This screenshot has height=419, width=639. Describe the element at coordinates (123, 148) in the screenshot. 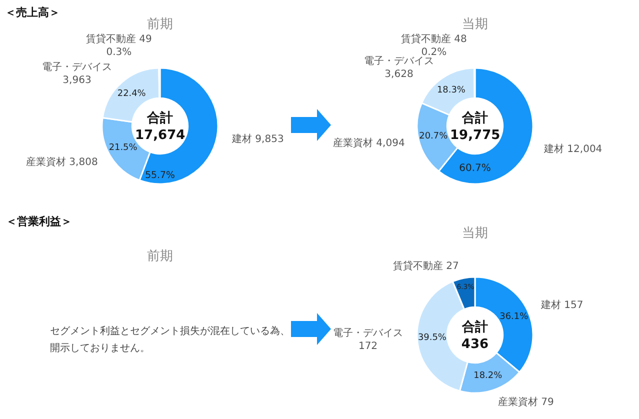

I see `data-label: 21.5%` at that location.